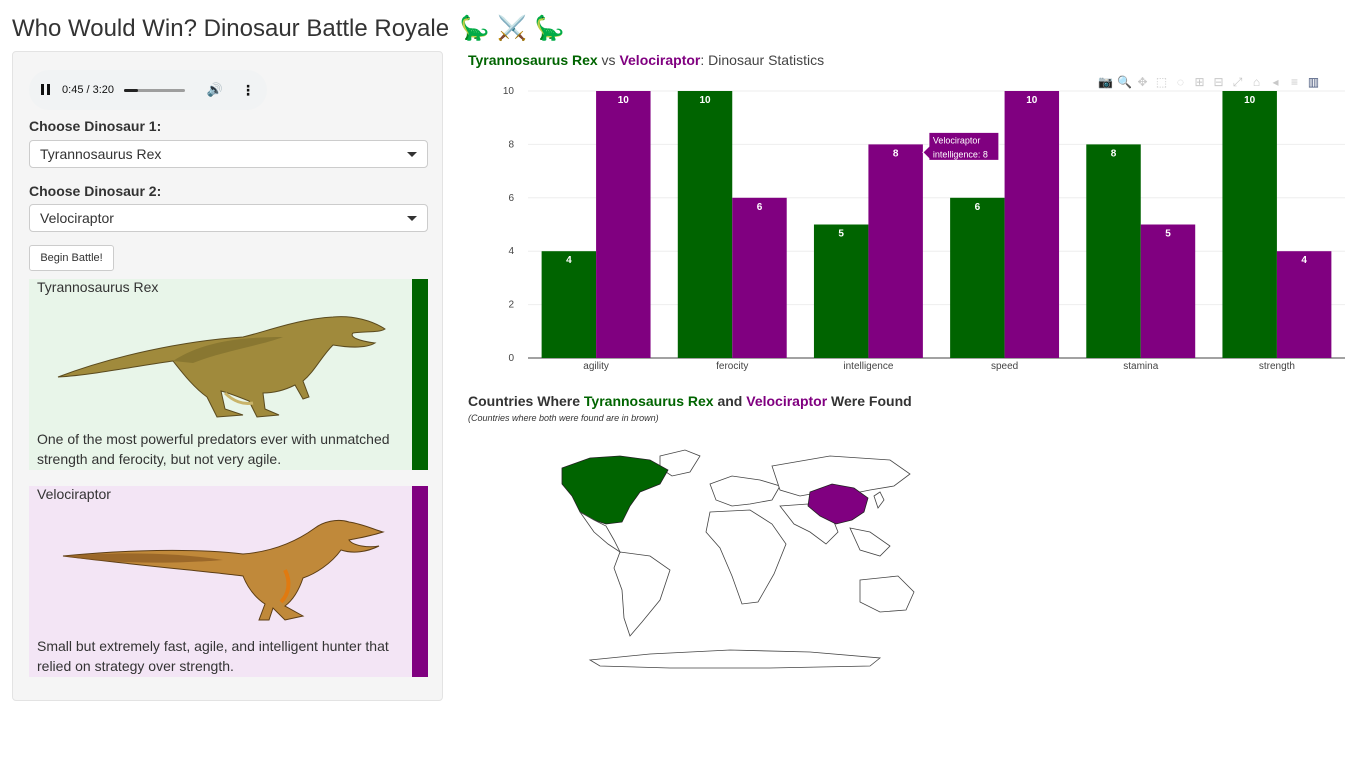 This screenshot has height=768, width=1366. I want to click on hover-tooltip, so click(961, 146).